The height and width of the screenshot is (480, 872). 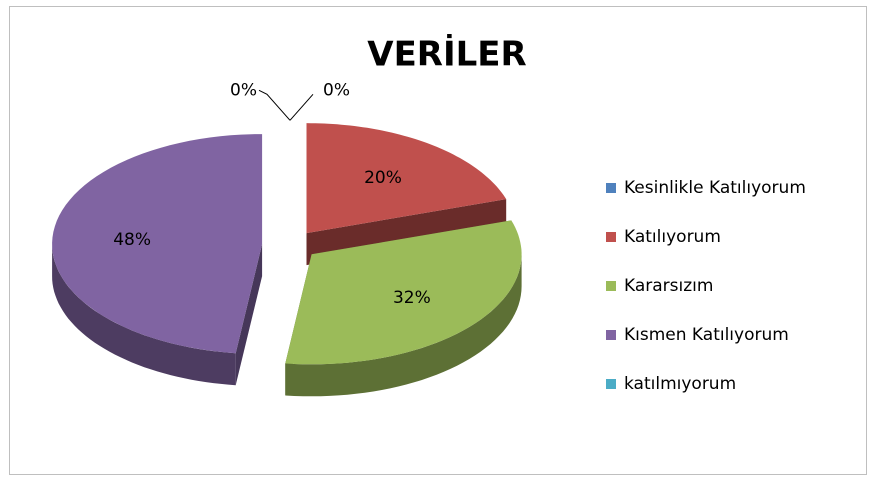 What do you see at coordinates (672, 237) in the screenshot?
I see `legend-label: Katılıyorum` at bounding box center [672, 237].